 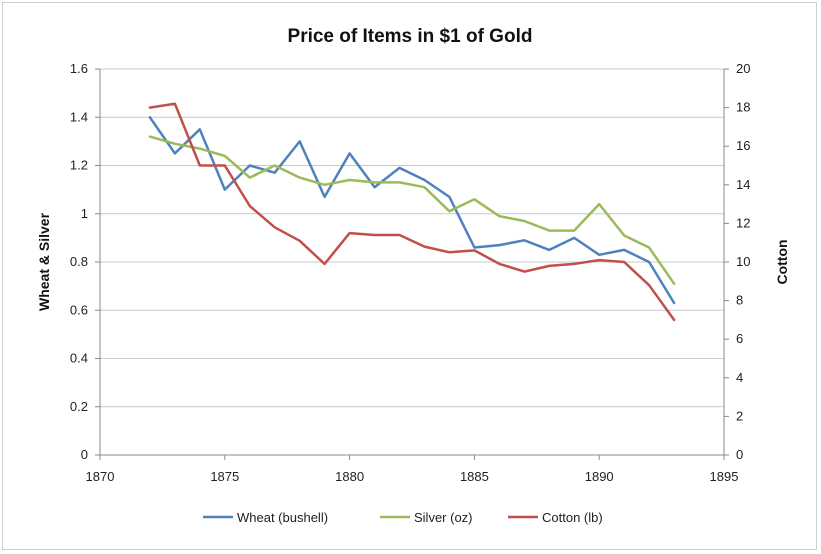 I want to click on y2-tick-label: 18, so click(x=743, y=107).